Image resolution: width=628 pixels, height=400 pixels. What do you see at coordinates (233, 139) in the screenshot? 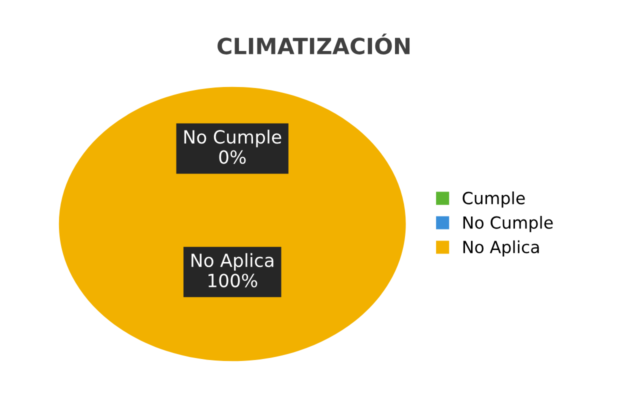
I see `category-label: No Cumple` at bounding box center [233, 139].